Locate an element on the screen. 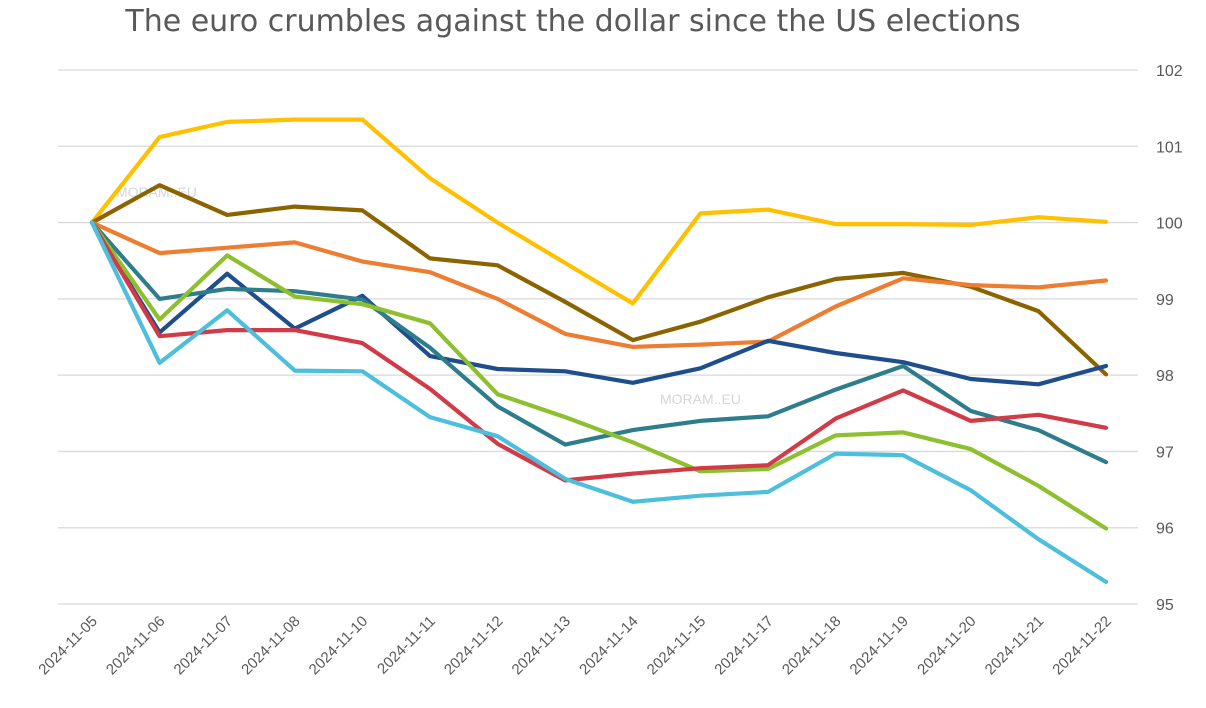 Image resolution: width=1206 pixels, height=708 pixels. x-tick-label: 2024-11-11 is located at coordinates (406, 645).